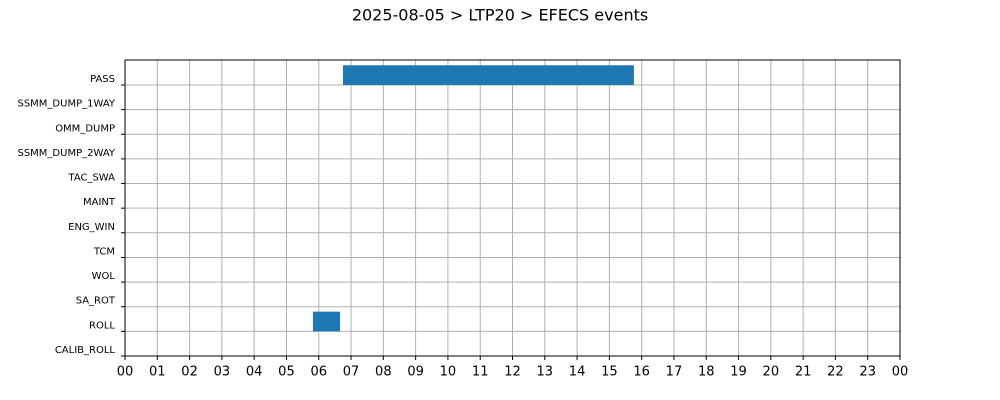 This screenshot has width=1000, height=400. I want to click on y-tick-label: ENG_WIN, so click(91, 227).